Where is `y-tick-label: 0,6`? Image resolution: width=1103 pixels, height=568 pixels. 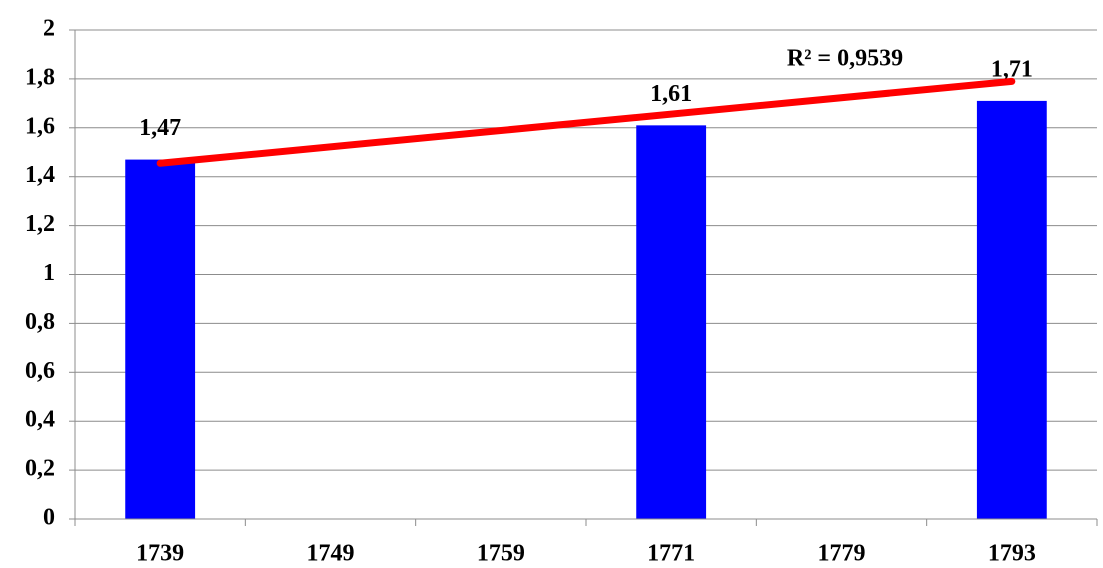 y-tick-label: 0,6 is located at coordinates (40, 371).